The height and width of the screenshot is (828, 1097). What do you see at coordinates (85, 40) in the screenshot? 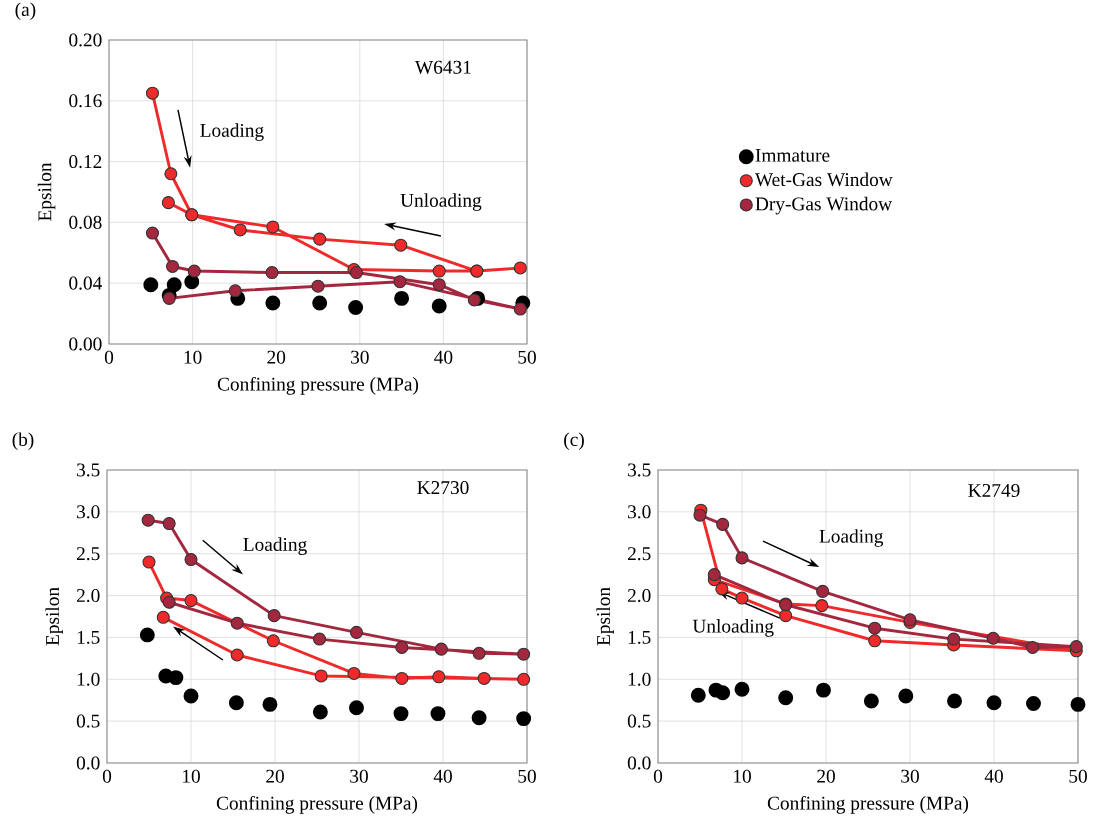
I see `y-tick-label: 0.20` at bounding box center [85, 40].